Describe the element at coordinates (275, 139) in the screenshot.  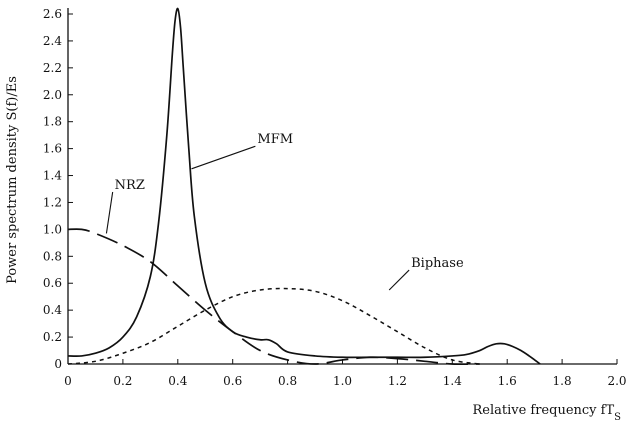
I see `series-label-mfm: MFM` at that location.